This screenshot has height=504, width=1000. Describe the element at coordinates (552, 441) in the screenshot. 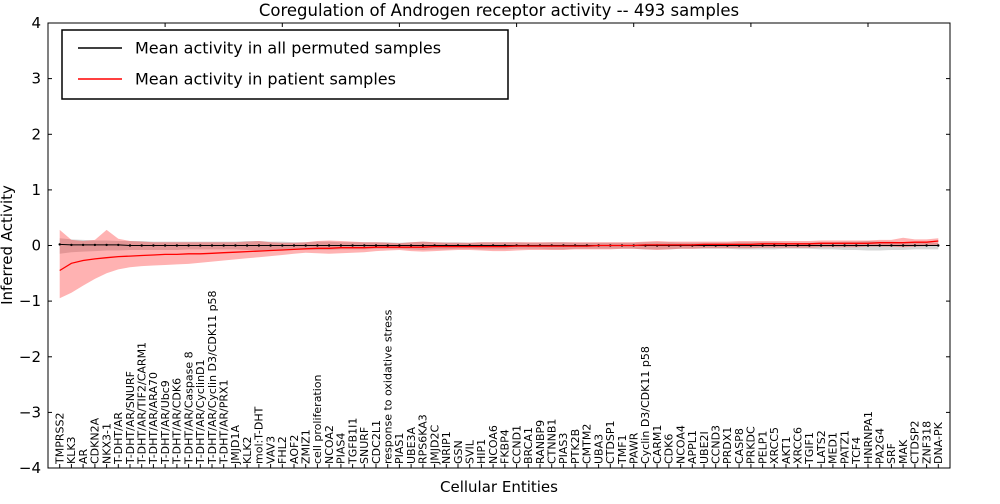

I see `x-tick-label: CTNNB1` at that location.